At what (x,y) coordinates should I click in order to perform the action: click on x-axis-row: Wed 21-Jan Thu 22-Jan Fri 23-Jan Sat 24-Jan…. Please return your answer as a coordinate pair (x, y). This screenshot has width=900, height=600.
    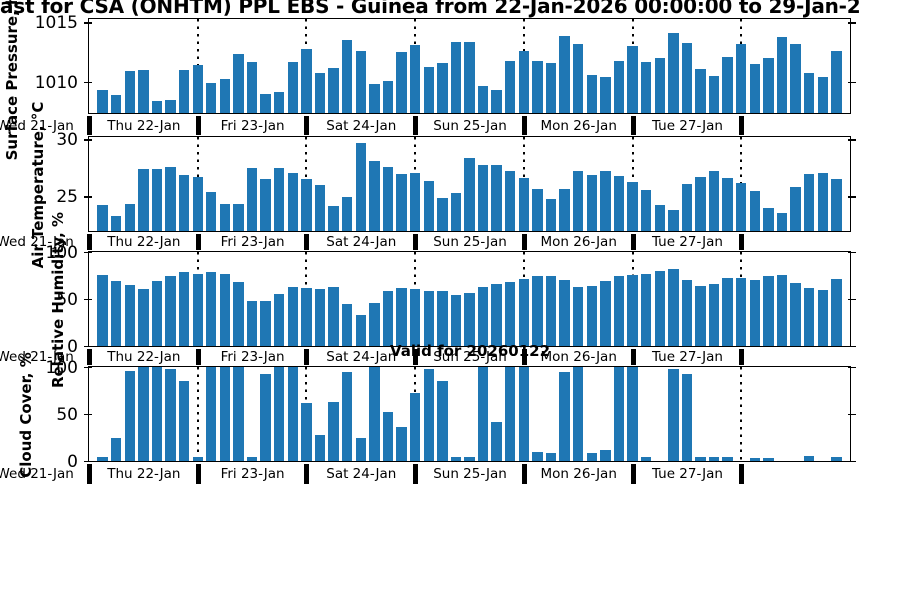
    Looking at the image, I should click on (450, 357).